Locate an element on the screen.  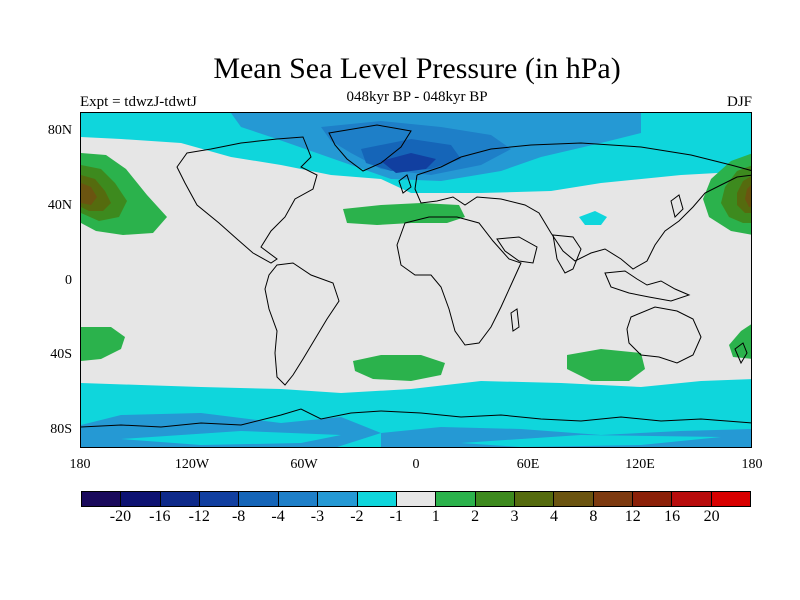
coast-greenland is located at coordinates (370, 148).